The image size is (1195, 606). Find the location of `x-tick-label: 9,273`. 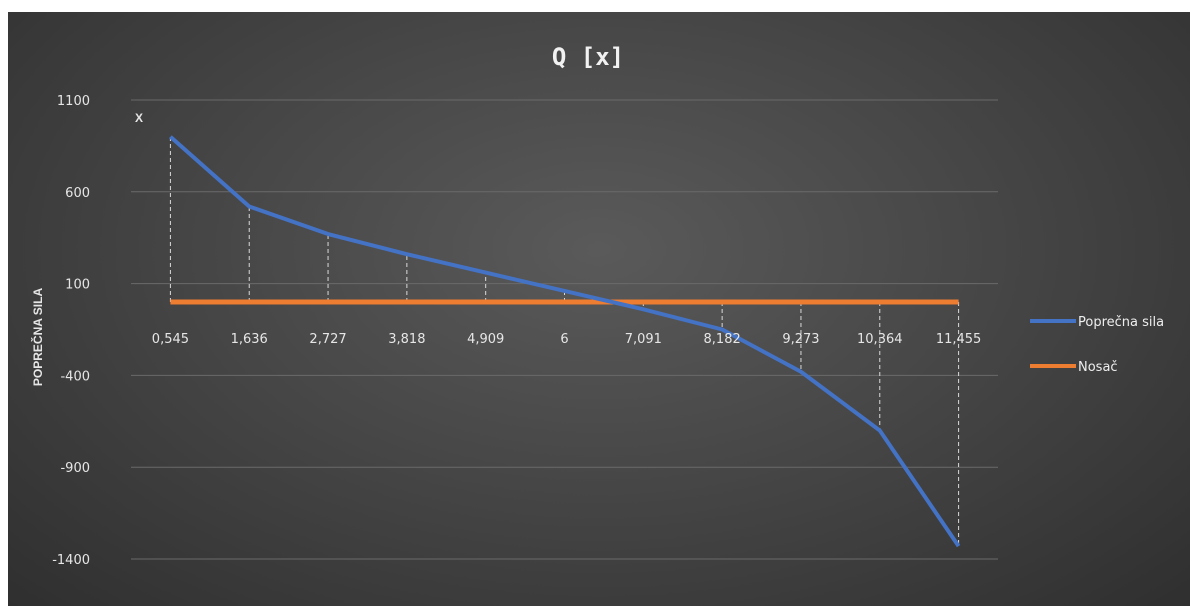

x-tick-label: 9,273 is located at coordinates (800, 339).